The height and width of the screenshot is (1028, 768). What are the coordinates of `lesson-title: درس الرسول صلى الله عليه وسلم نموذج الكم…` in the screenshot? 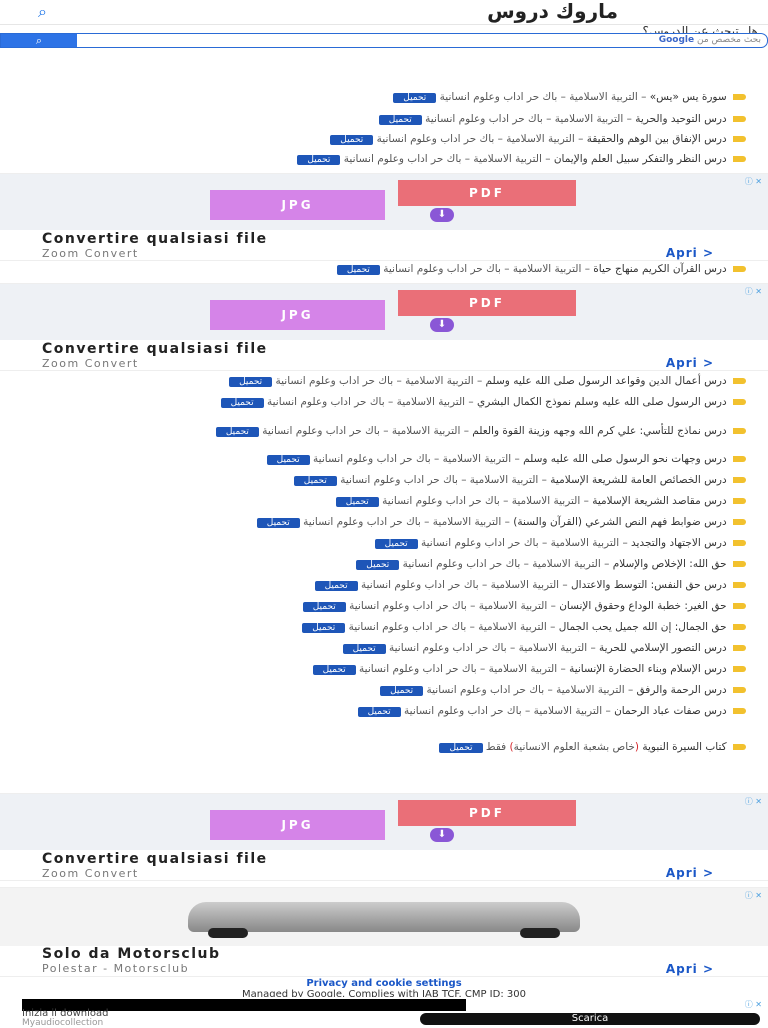 It's located at (602, 402).